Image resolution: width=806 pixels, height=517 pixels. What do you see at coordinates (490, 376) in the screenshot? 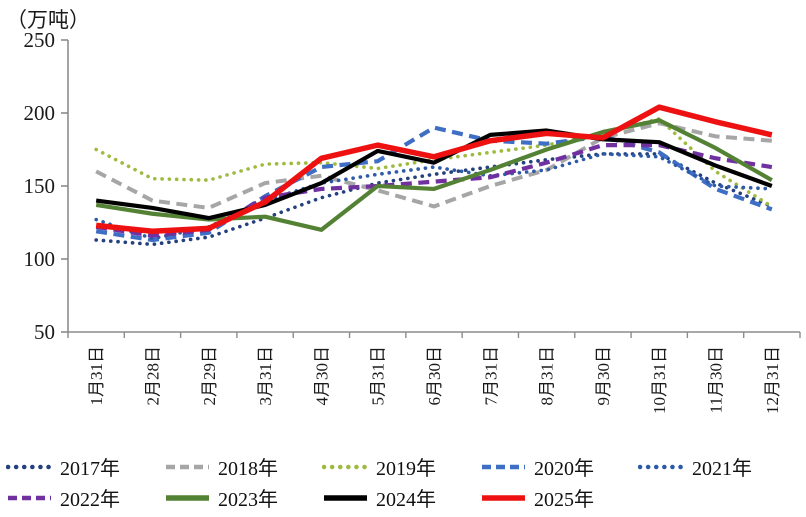
I see `x-tick-label: 7月31日` at bounding box center [490, 376].